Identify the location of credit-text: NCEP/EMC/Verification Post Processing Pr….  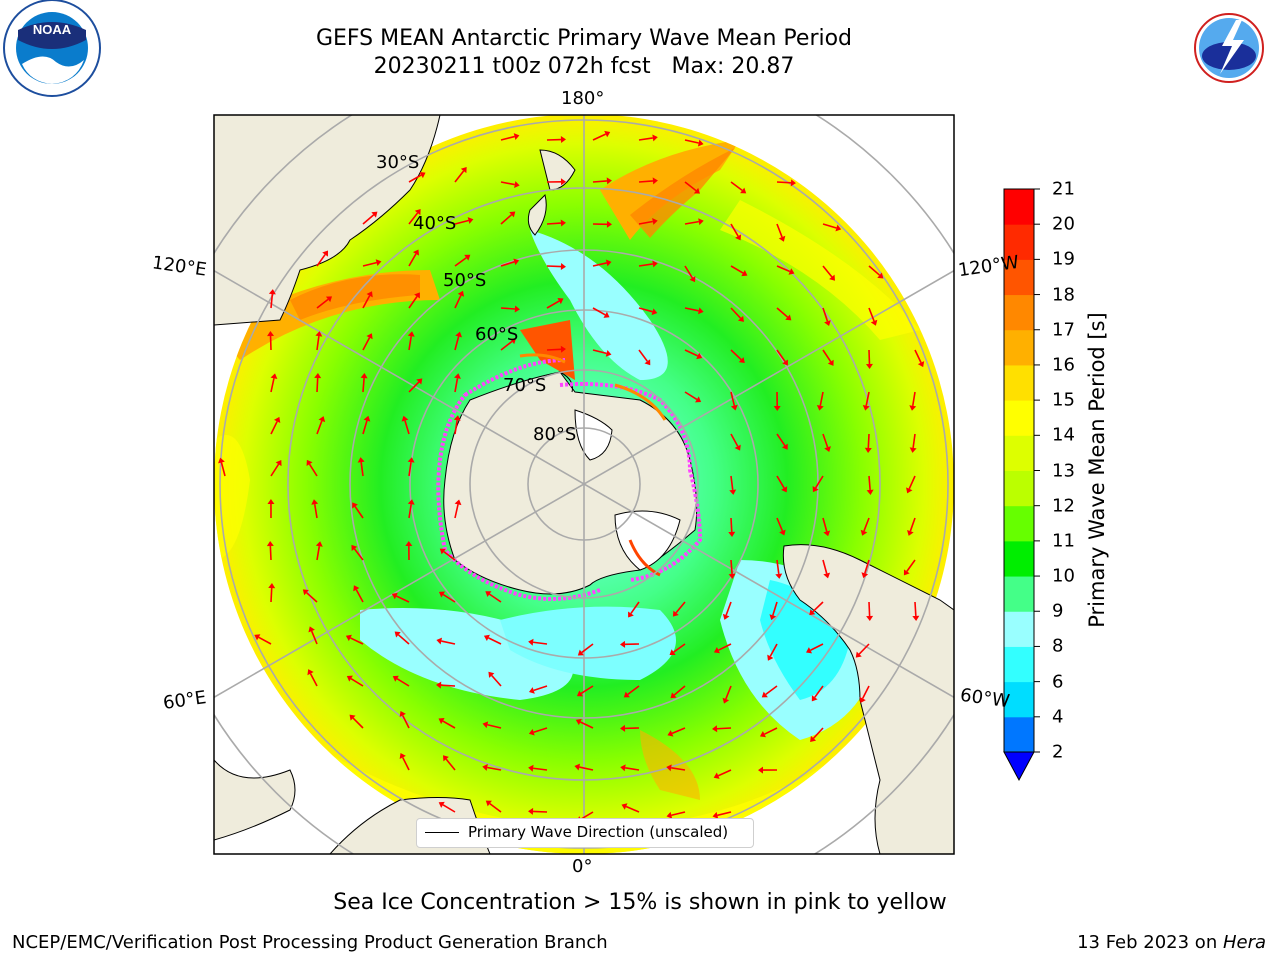
(310, 942).